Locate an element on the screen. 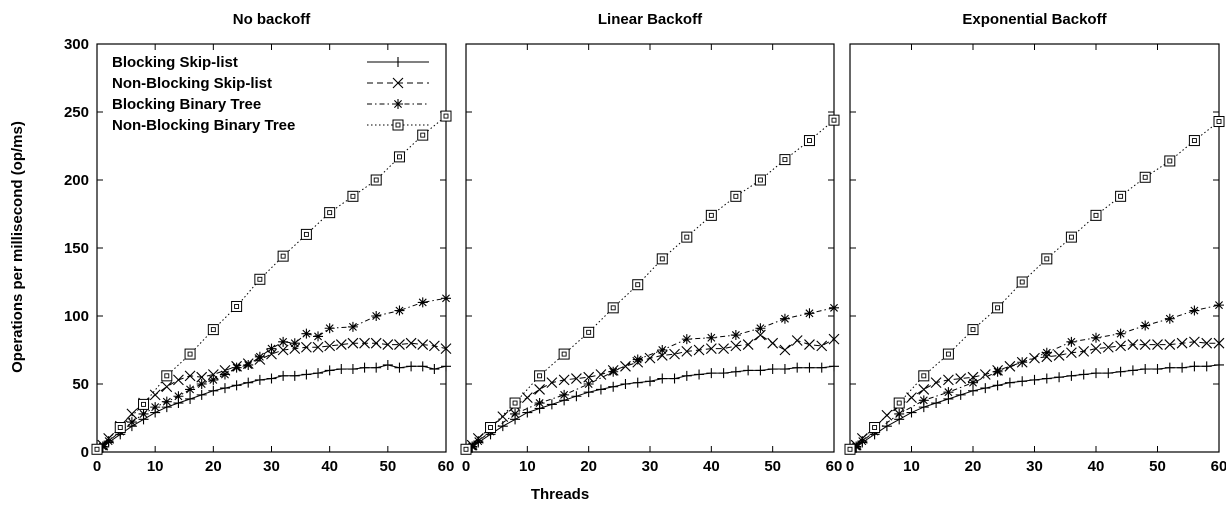 The height and width of the screenshot is (513, 1226). chart-title: Exponential Backoff is located at coordinates (1034, 19).